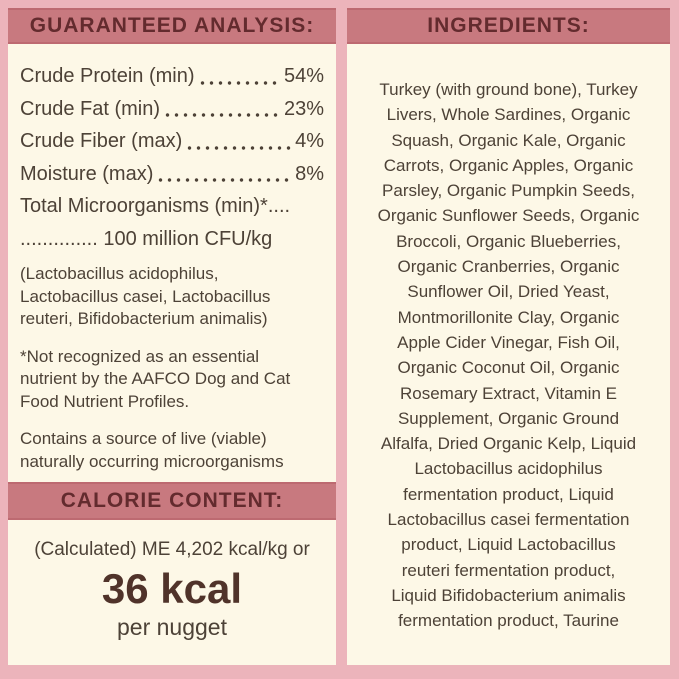 The height and width of the screenshot is (679, 679). What do you see at coordinates (172, 549) in the screenshot?
I see `calorie-calculated-line: (Calculated) ME 4,202 kcal/kg or` at bounding box center [172, 549].